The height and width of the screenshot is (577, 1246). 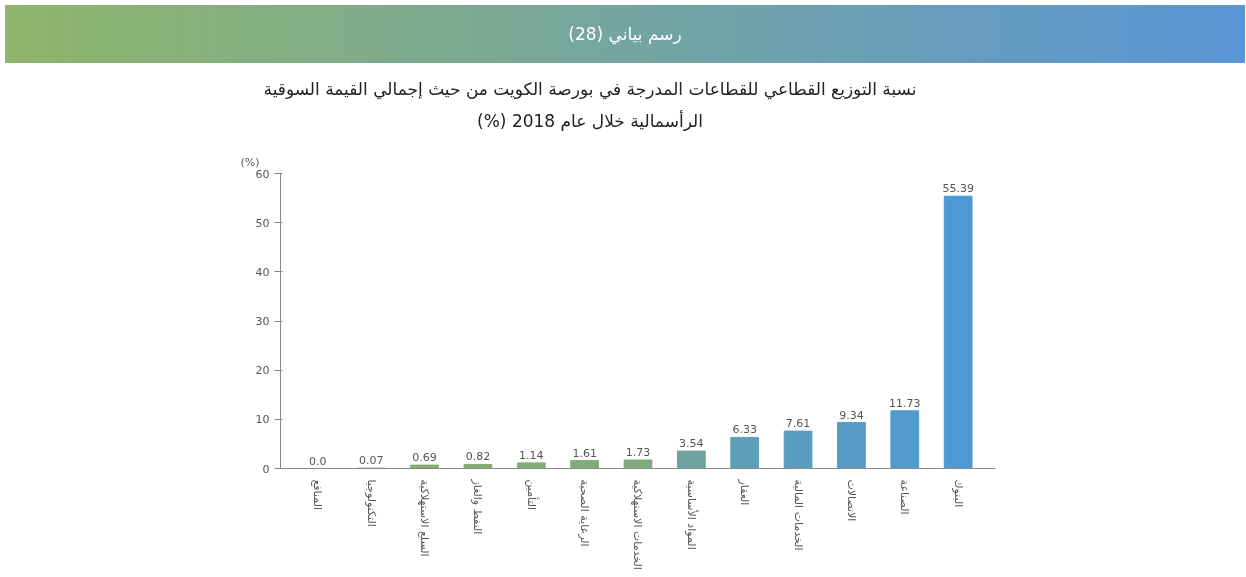 I want to click on x-tick-label: المواد الأساسية, so click(x=691, y=514).